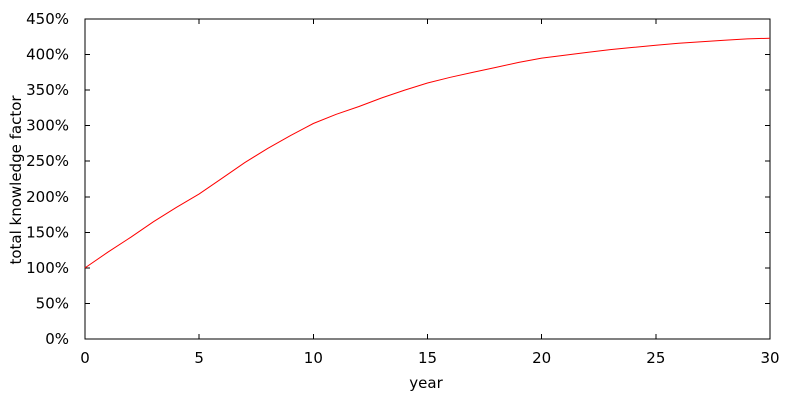  I want to click on y-axis-label: total knowledge factor, so click(16, 180).